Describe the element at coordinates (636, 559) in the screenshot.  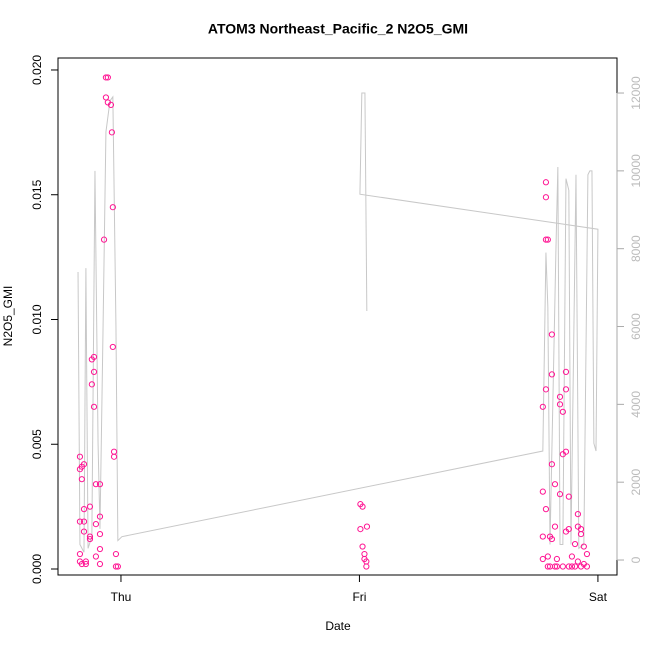
I see `y2-tick-label: 0` at that location.